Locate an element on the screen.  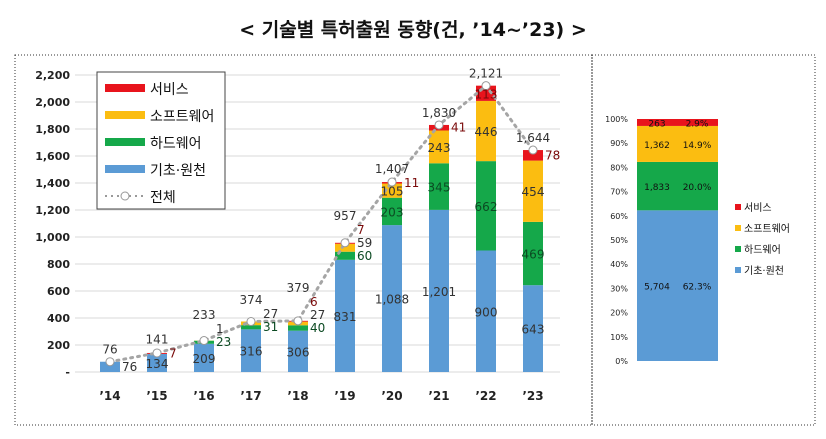
total-value-label: 76 is located at coordinates (109, 350).